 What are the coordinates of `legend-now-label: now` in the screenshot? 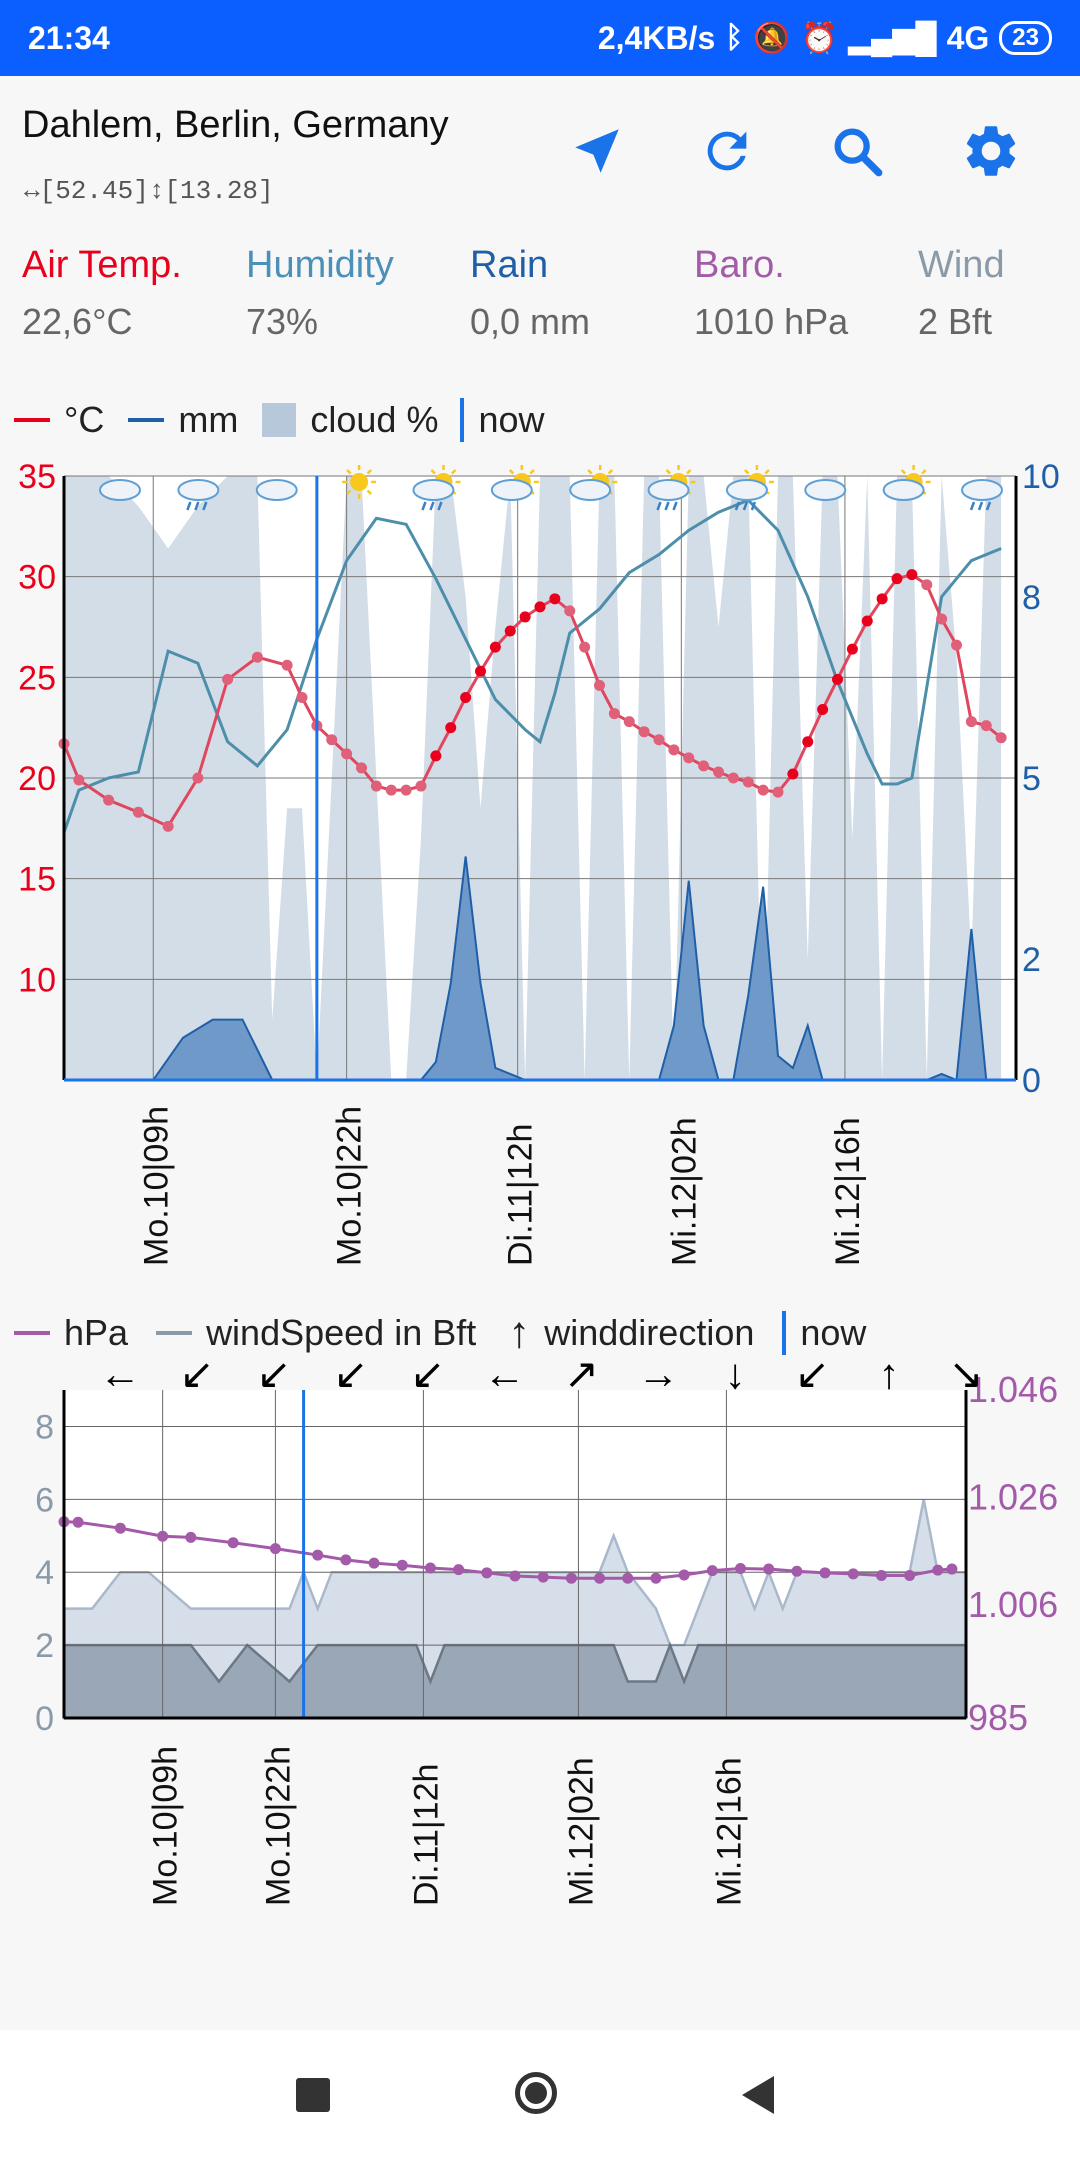 It's located at (833, 1332).